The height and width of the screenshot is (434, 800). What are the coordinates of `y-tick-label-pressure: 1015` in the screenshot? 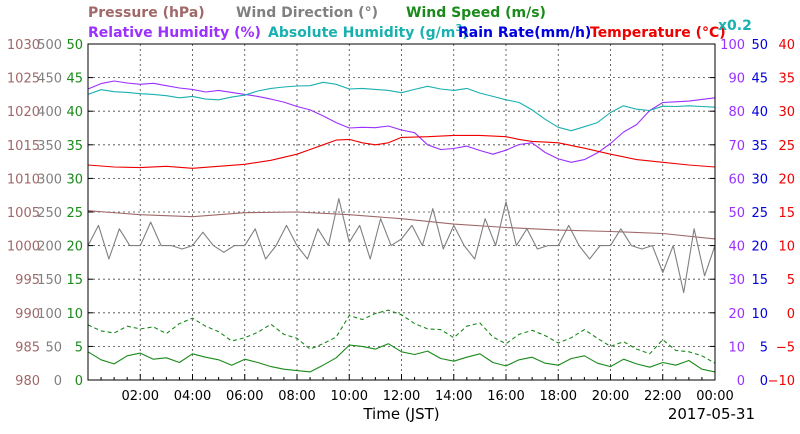 It's located at (23, 146).